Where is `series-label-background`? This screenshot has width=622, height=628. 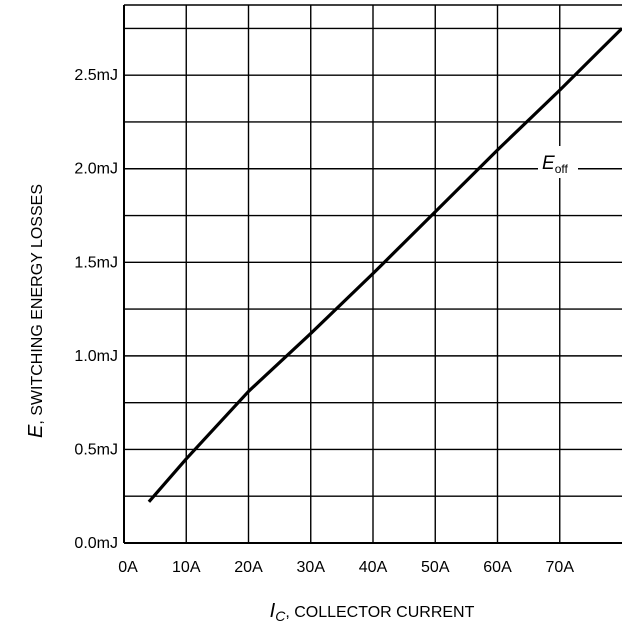
series-label-background is located at coordinates (558, 162).